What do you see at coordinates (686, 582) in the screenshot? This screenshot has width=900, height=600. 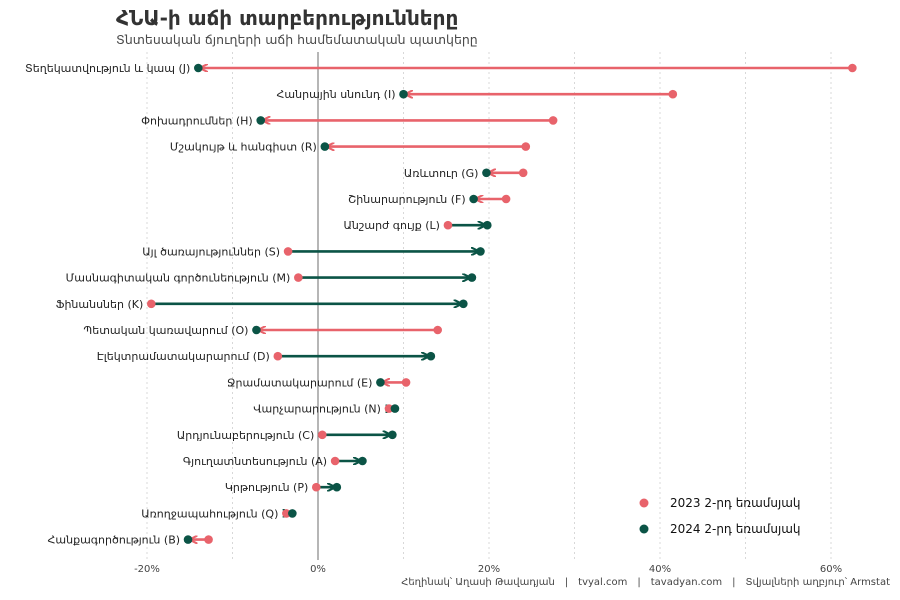 I see `caption-site-2: tavadyan.com` at bounding box center [686, 582].